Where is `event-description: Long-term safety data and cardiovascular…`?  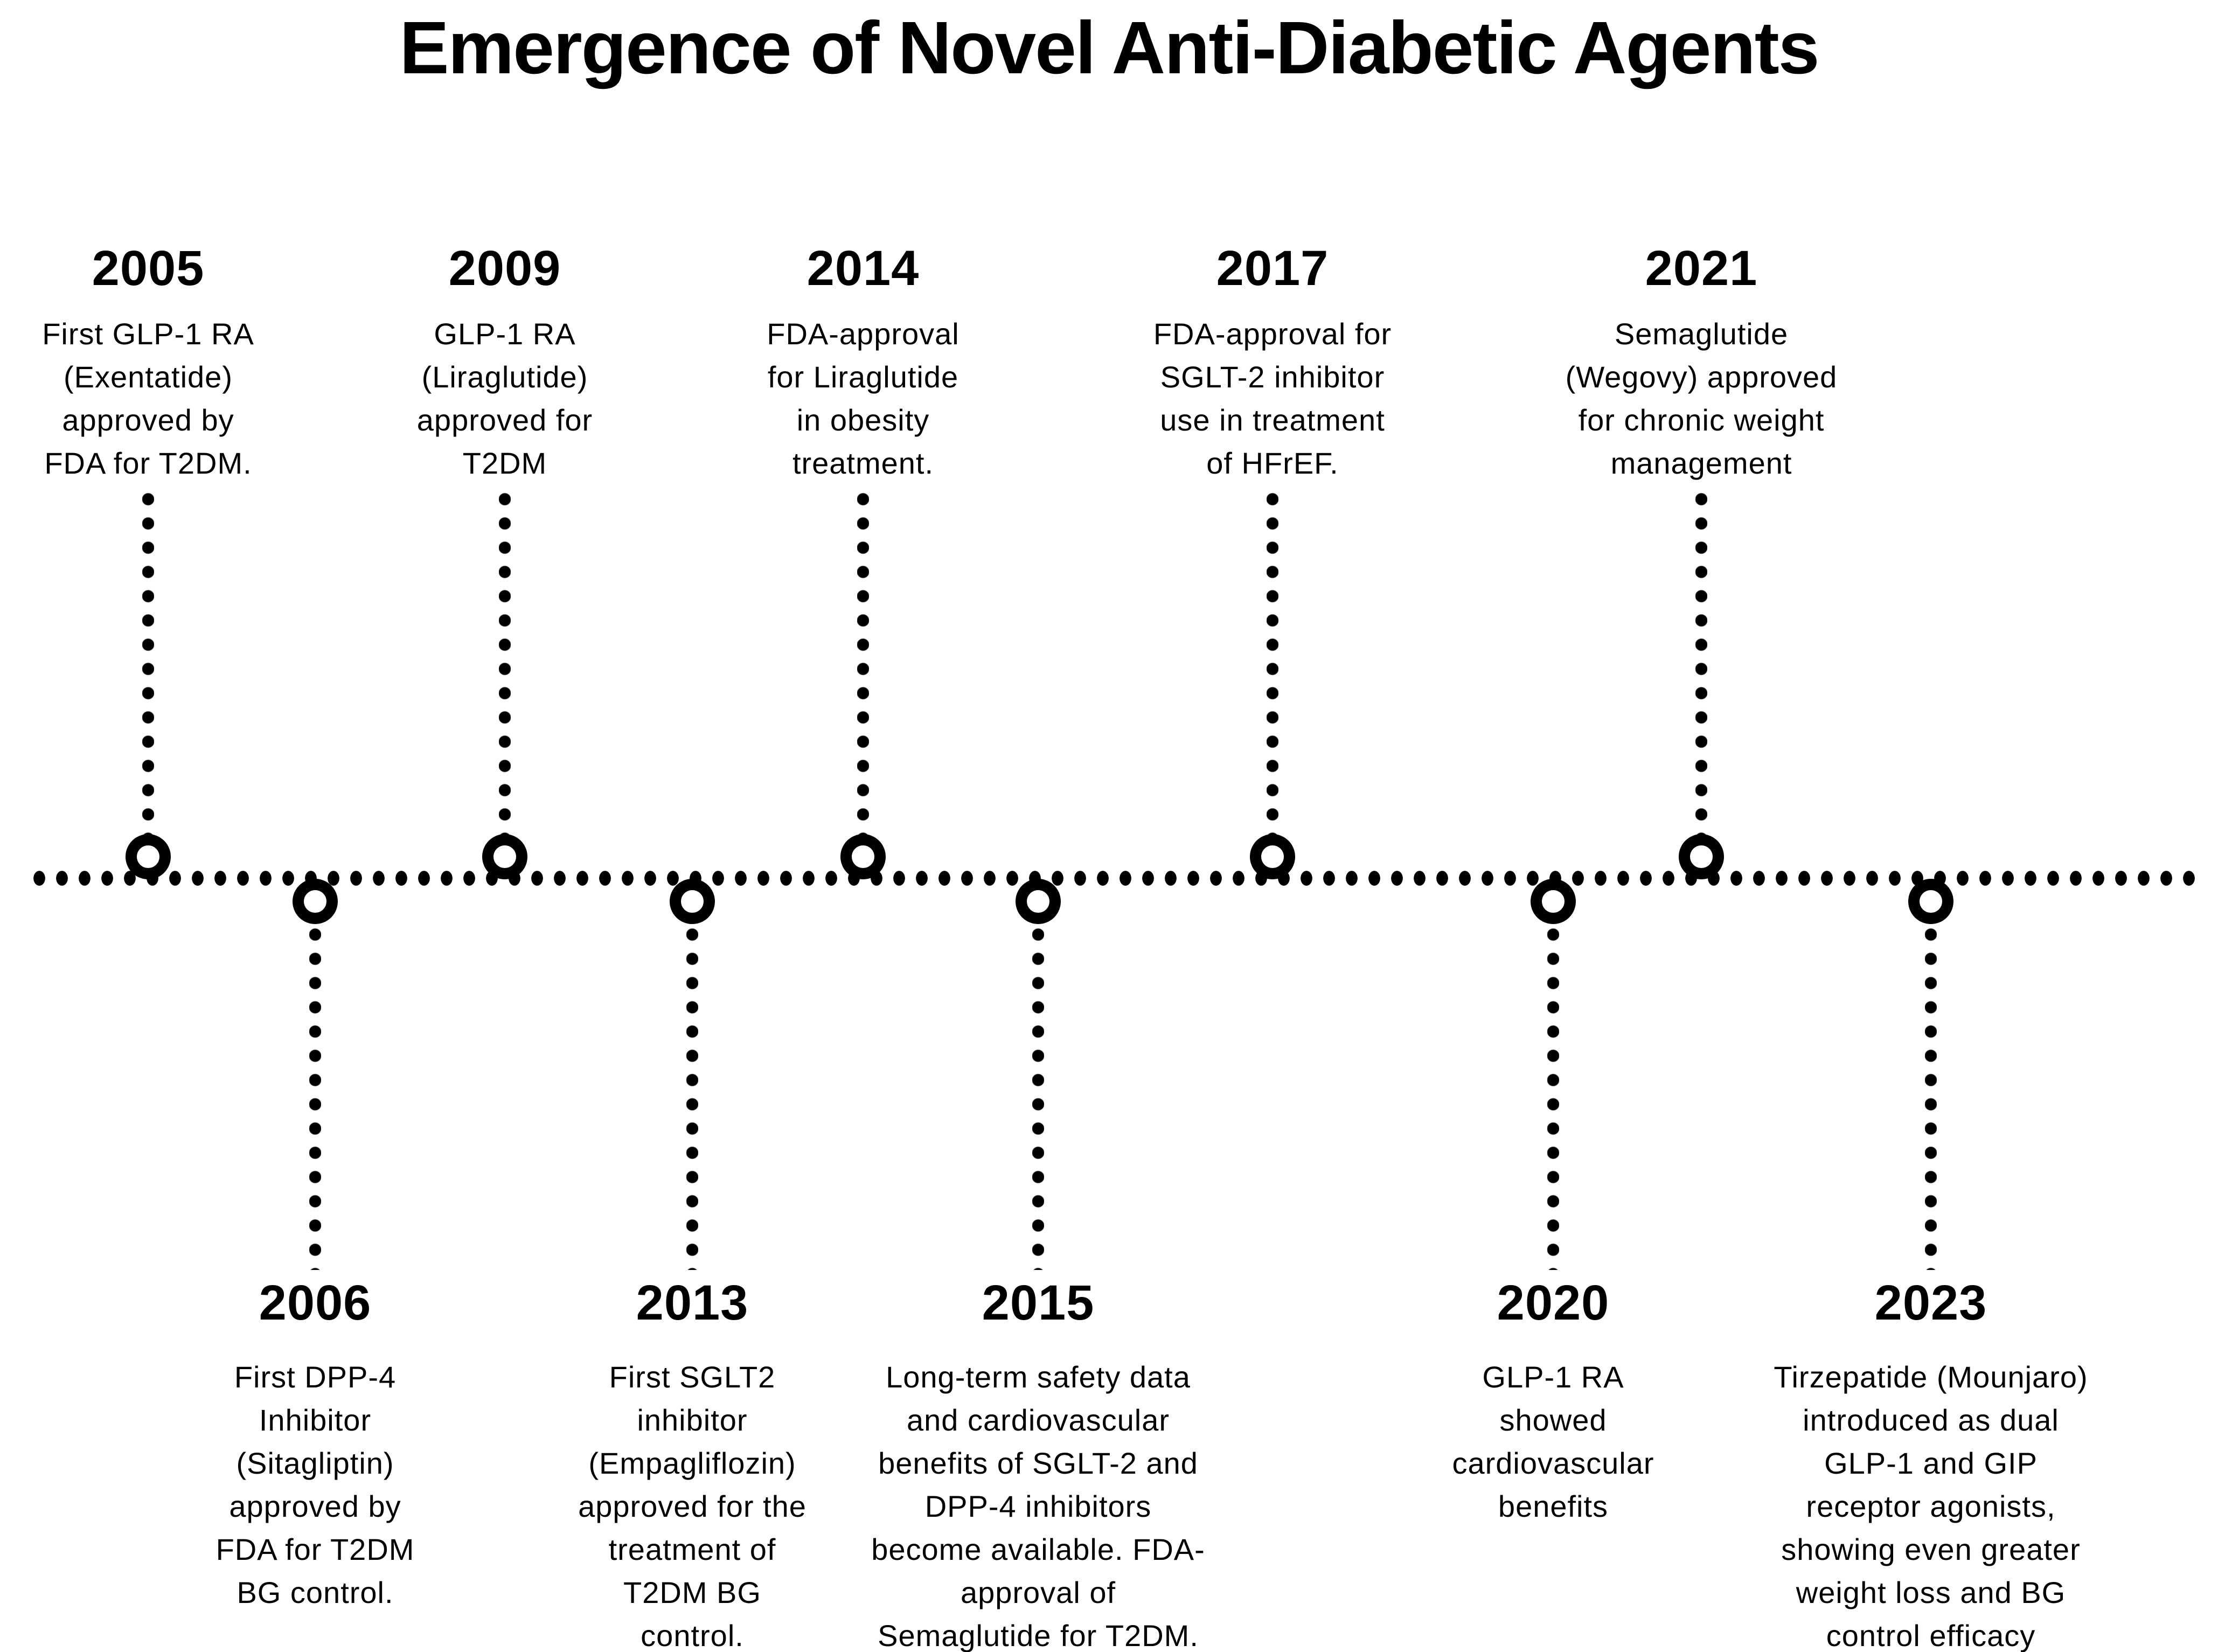
event-description: Long-term safety data and cardiovascular… is located at coordinates (1038, 1506).